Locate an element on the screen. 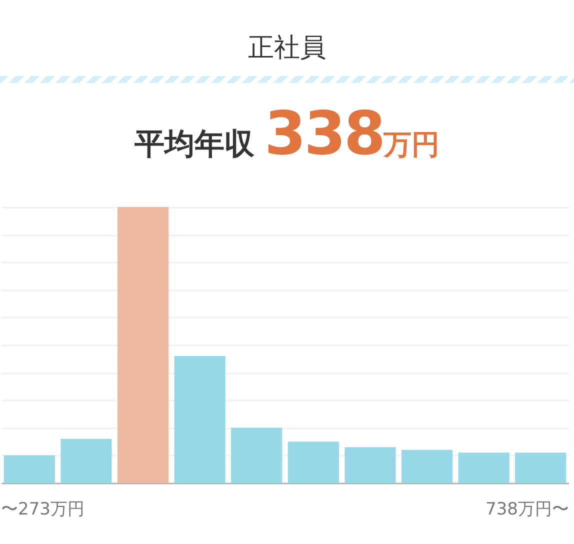  x-tick-label: 738万円〜 is located at coordinates (527, 510).